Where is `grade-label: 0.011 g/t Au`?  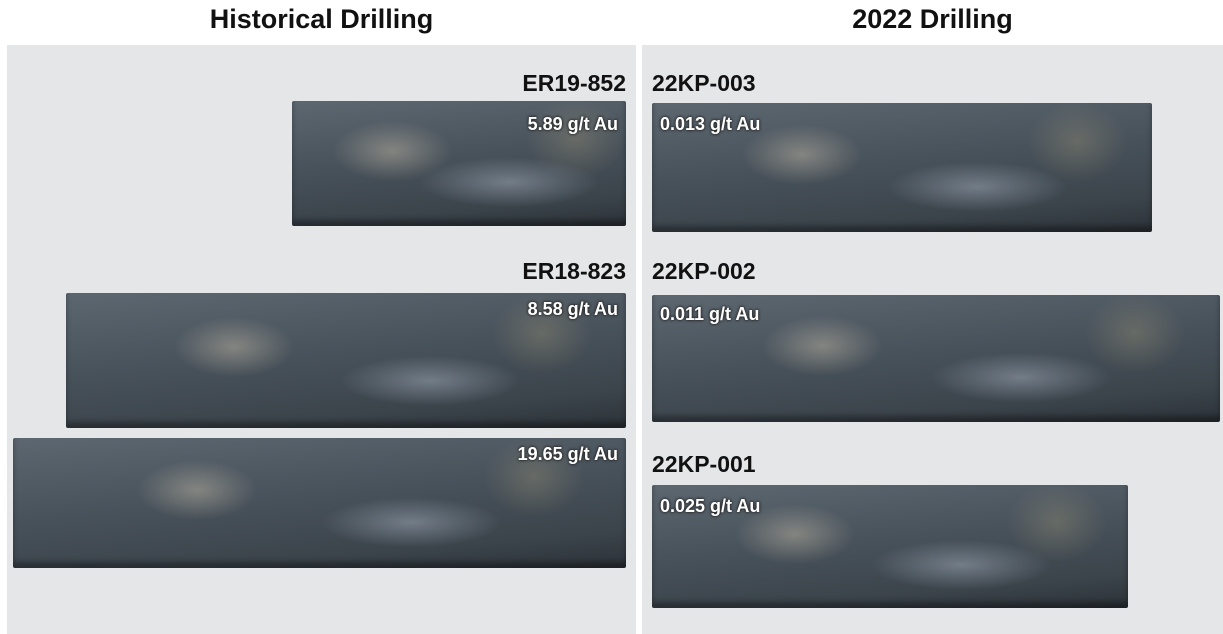 grade-label: 0.011 g/t Au is located at coordinates (710, 314).